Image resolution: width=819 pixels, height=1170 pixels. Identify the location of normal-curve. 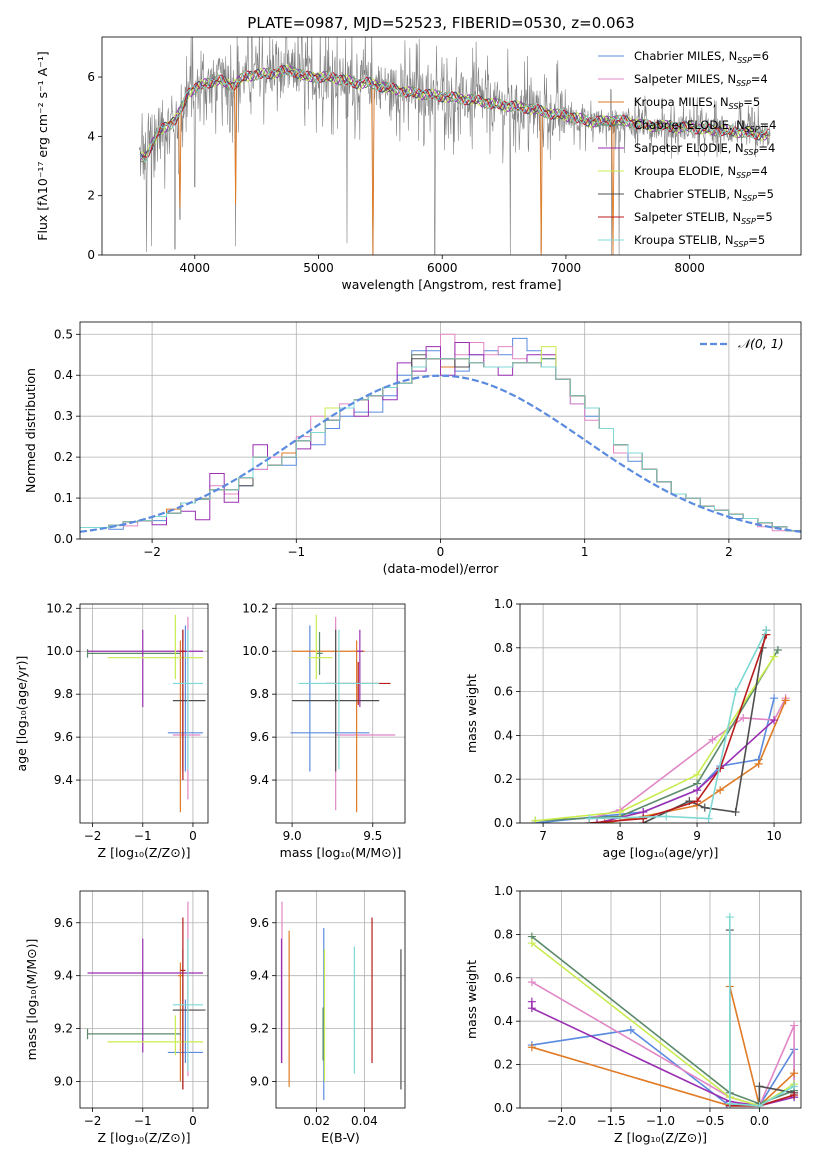
(440, 453).